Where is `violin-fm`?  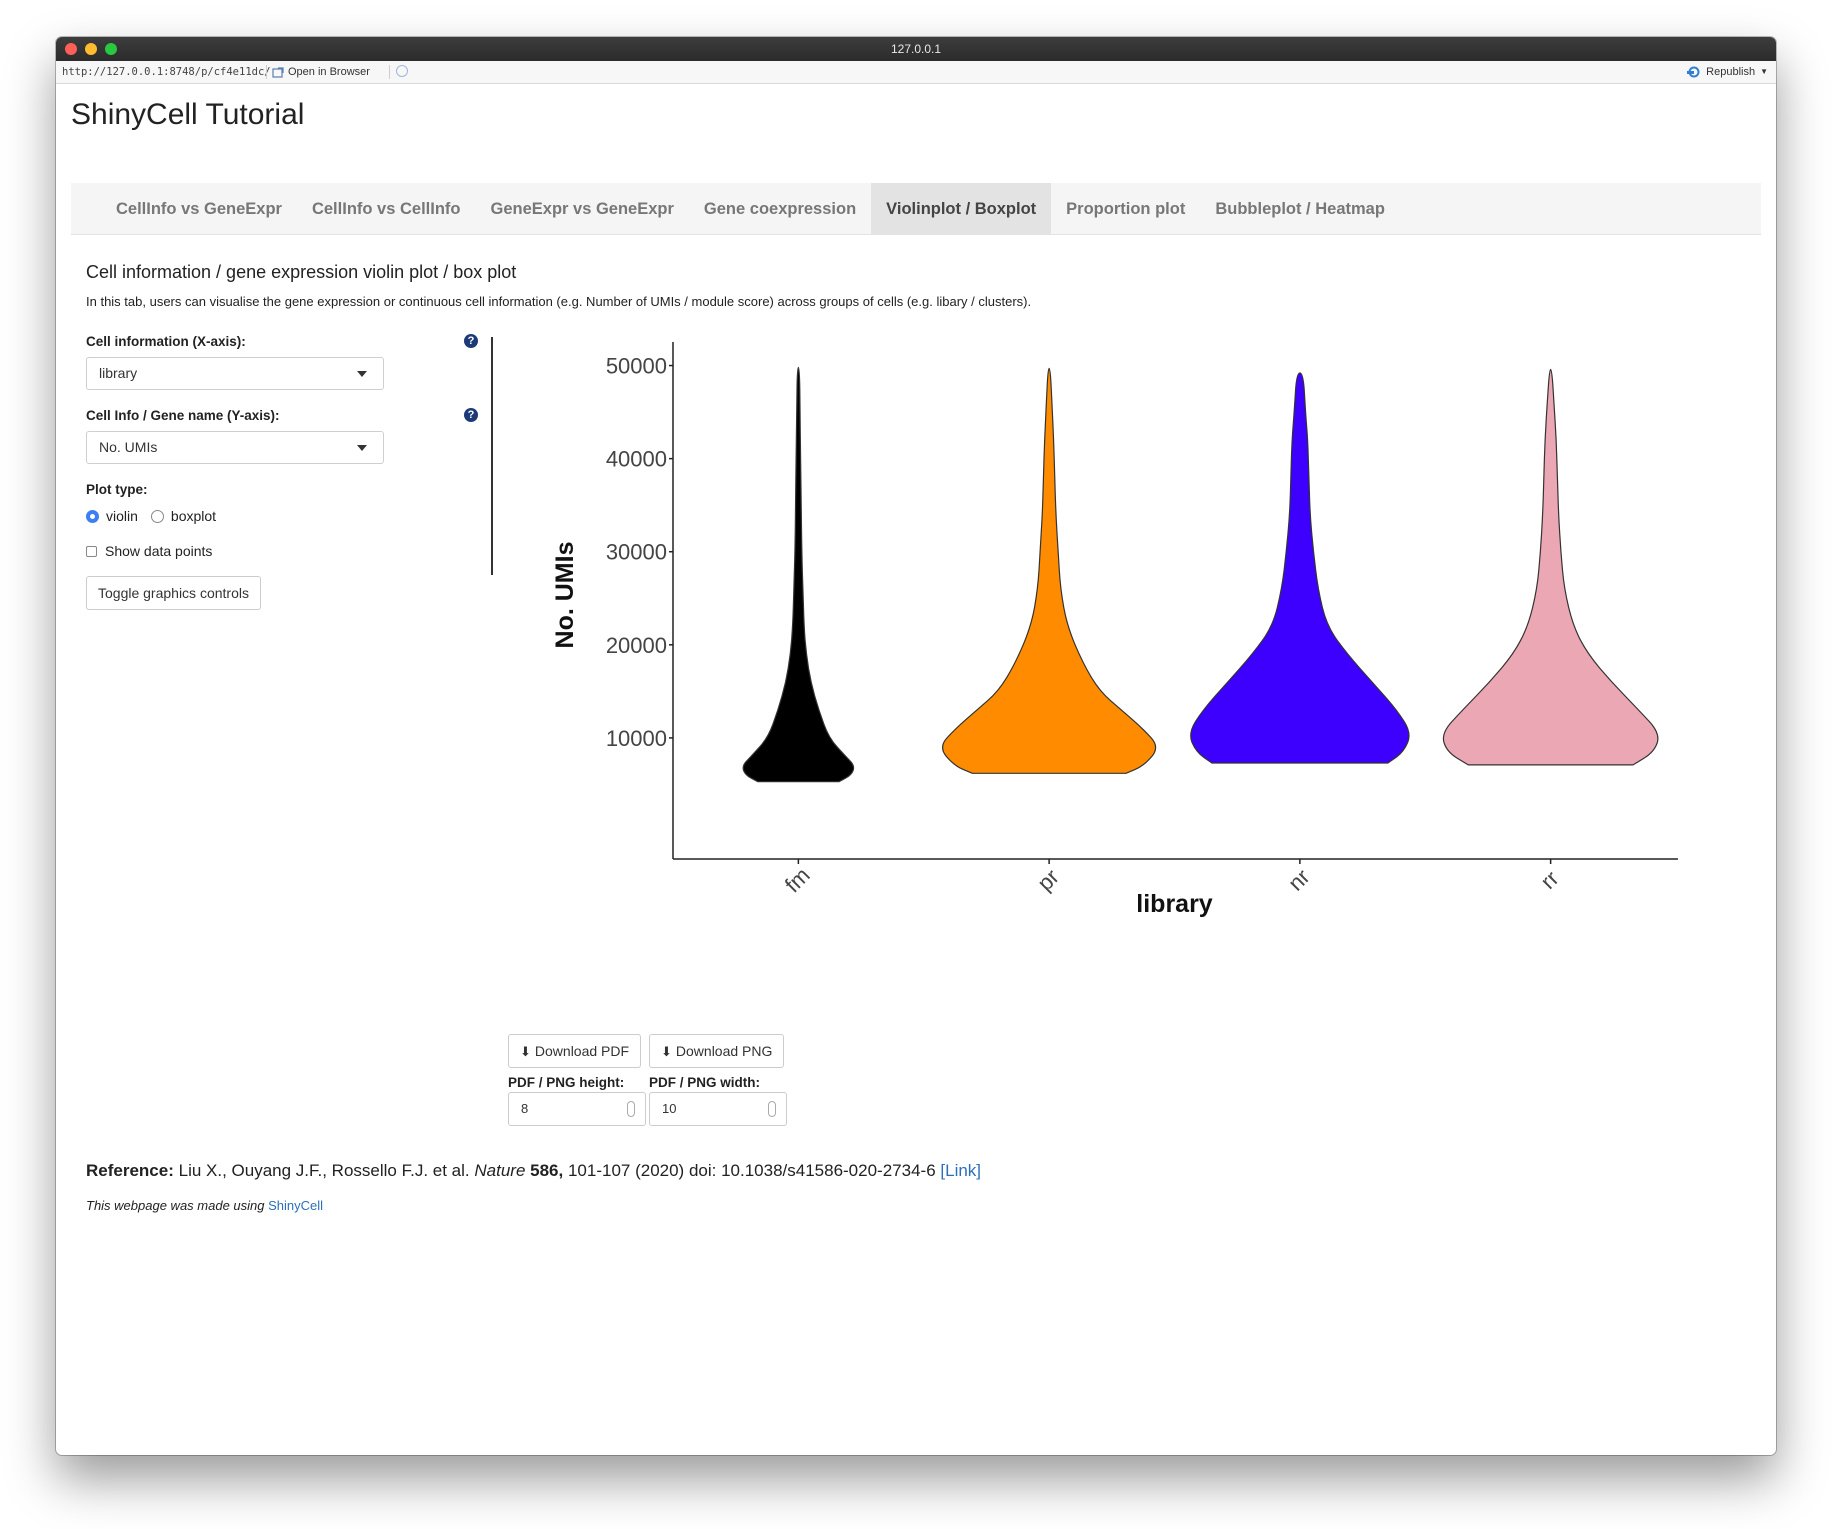
violin-fm is located at coordinates (798, 574).